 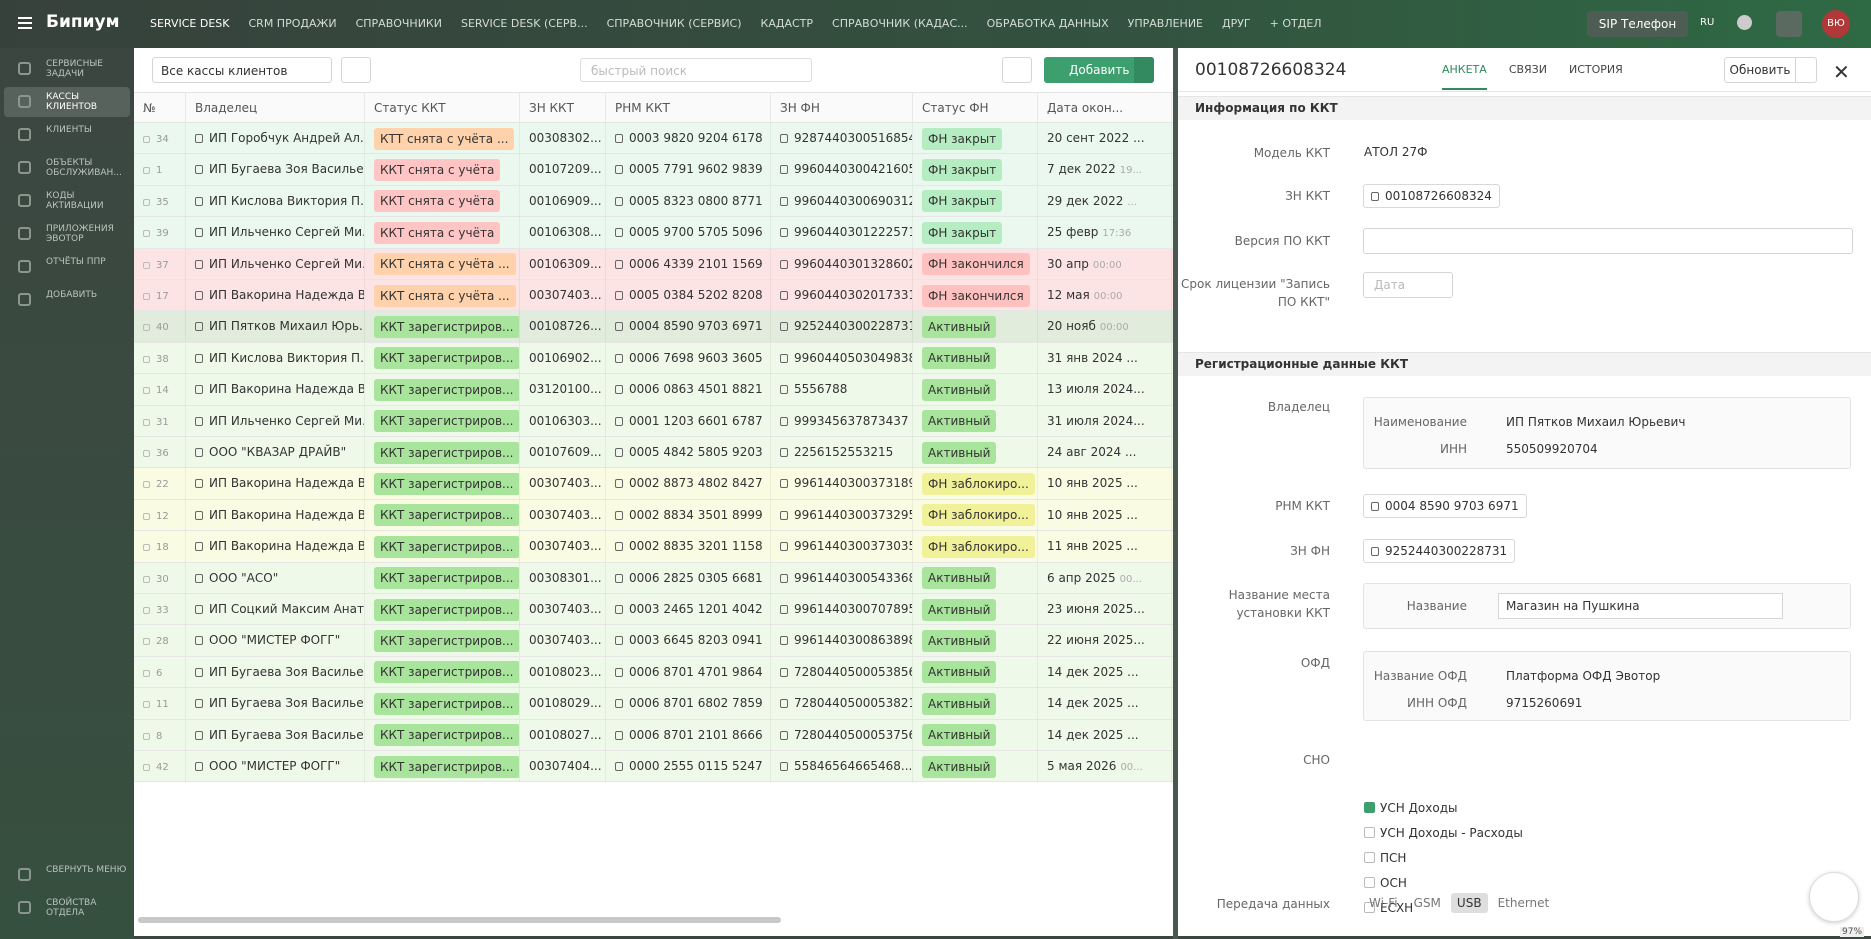 What do you see at coordinates (1385, 858) in the screenshot?
I see `checkbox-row: ПСН` at bounding box center [1385, 858].